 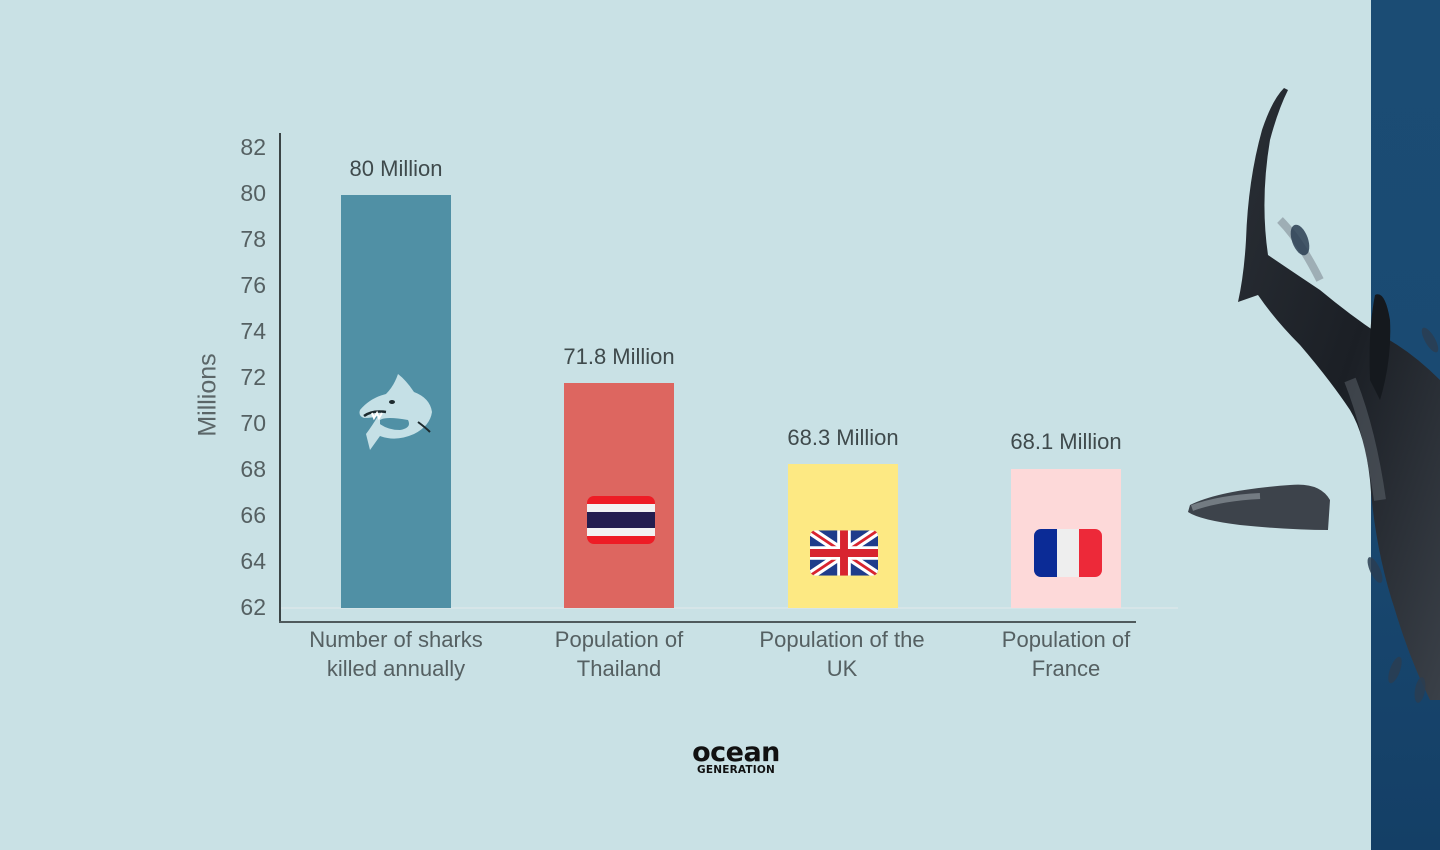 What do you see at coordinates (395, 412) in the screenshot?
I see `shark-icon` at bounding box center [395, 412].